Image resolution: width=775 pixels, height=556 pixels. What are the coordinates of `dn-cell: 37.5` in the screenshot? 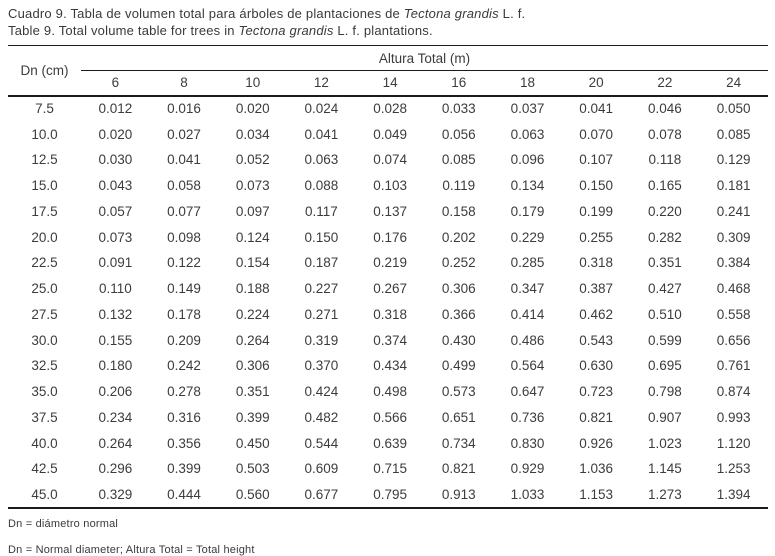 It's located at (44, 417).